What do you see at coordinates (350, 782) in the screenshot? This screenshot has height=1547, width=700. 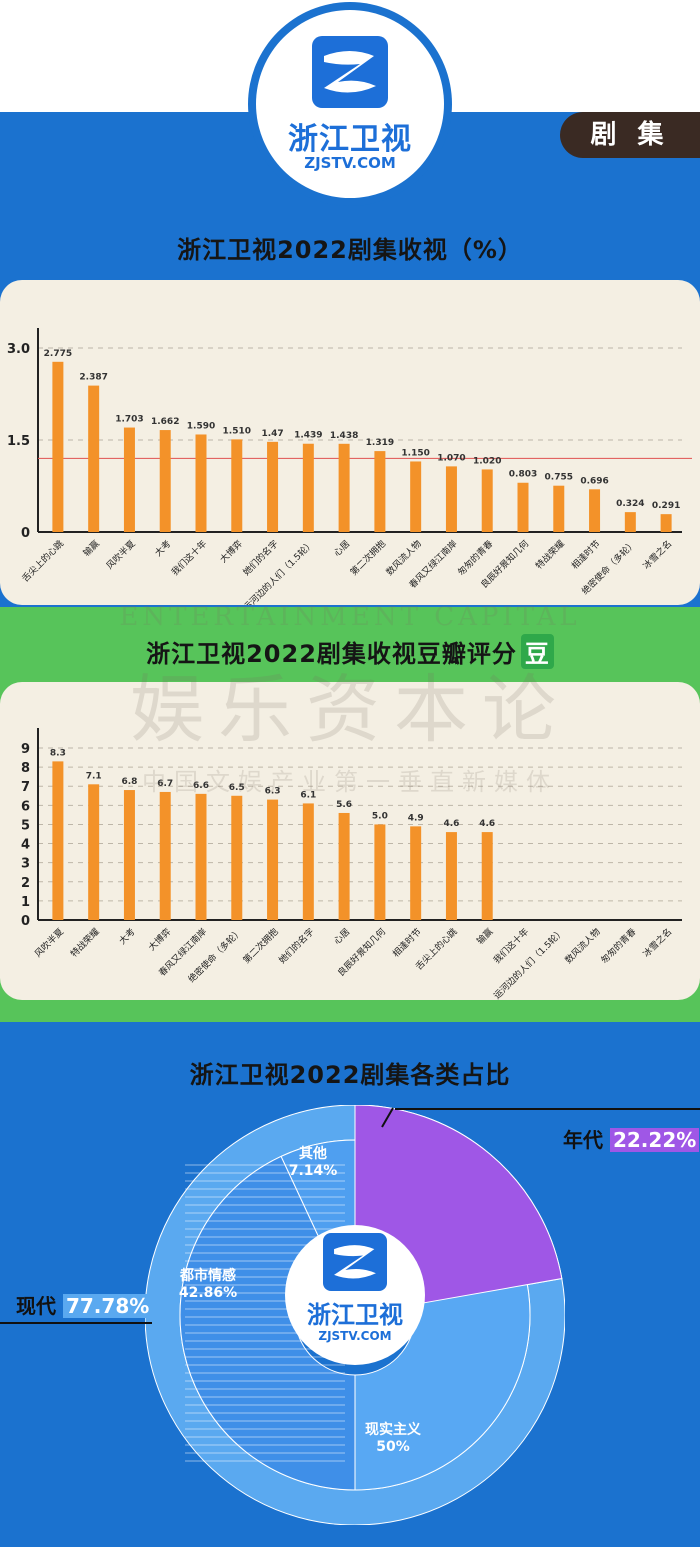 I see `watermark-sub: 中国文娱产业第一垂直新媒体` at bounding box center [350, 782].